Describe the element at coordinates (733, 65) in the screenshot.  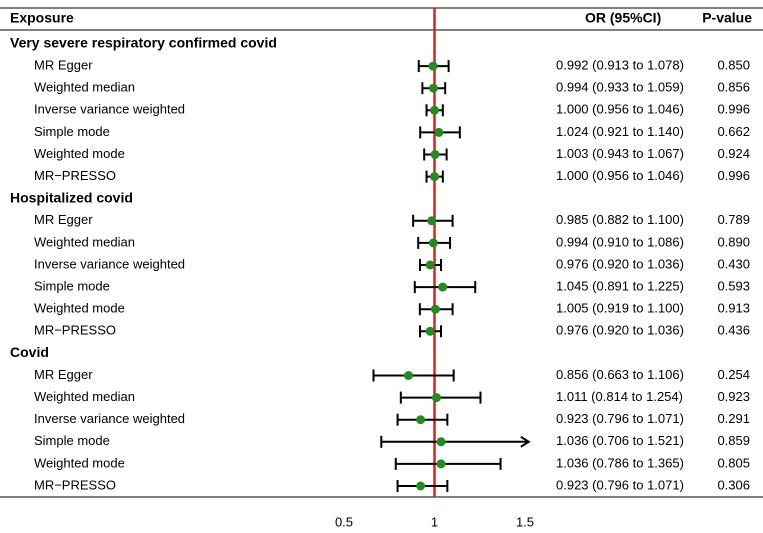
I see `p-value: 0.850` at that location.